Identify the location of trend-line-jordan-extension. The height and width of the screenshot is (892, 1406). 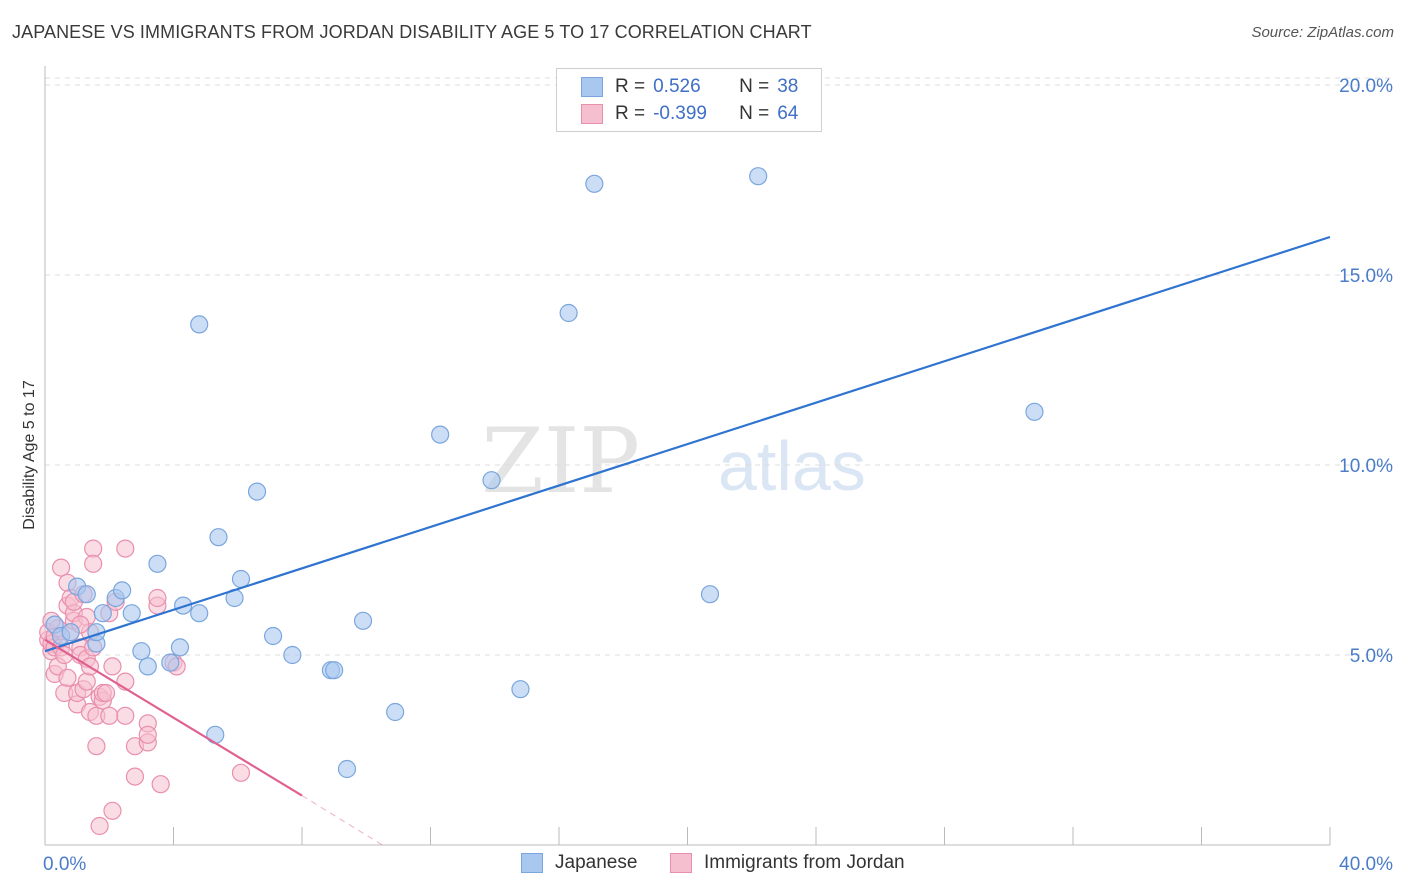
(342, 820).